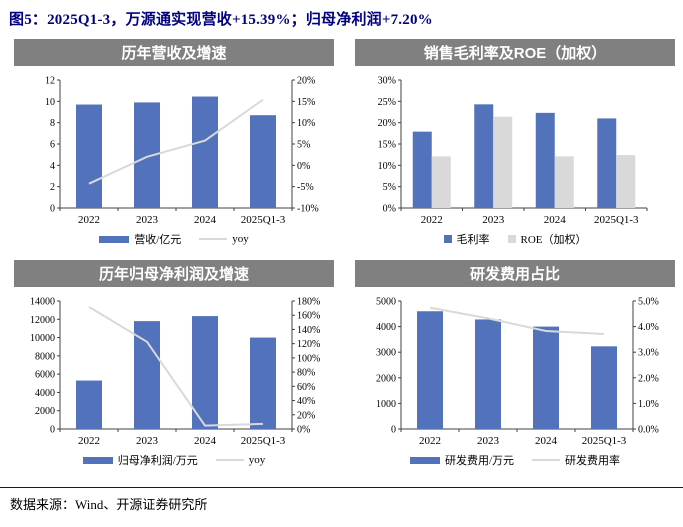 The image size is (683, 527). Describe the element at coordinates (52, 145) in the screenshot. I see `svg-text: 6` at that location.